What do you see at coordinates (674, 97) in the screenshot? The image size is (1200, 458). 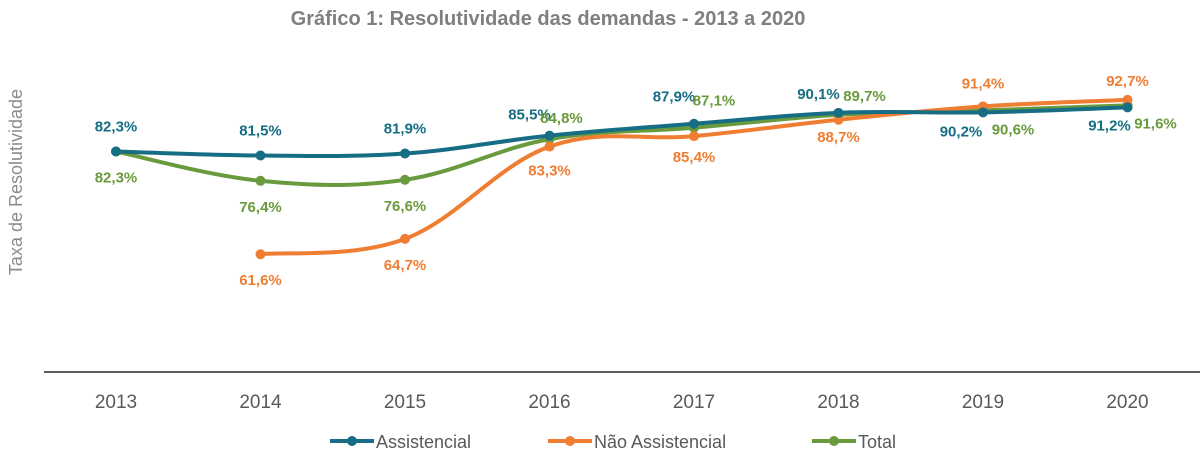 I see `data-label-assistencial-2017: 87,9%` at bounding box center [674, 97].